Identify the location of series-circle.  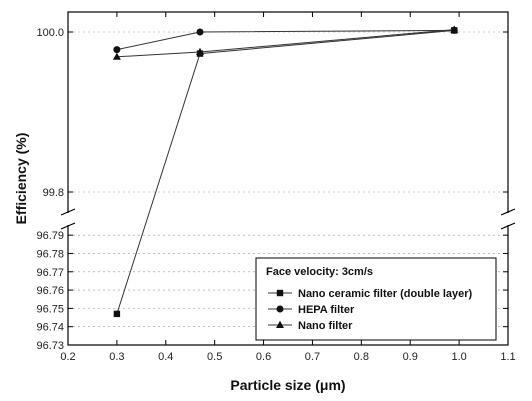
(285, 40).